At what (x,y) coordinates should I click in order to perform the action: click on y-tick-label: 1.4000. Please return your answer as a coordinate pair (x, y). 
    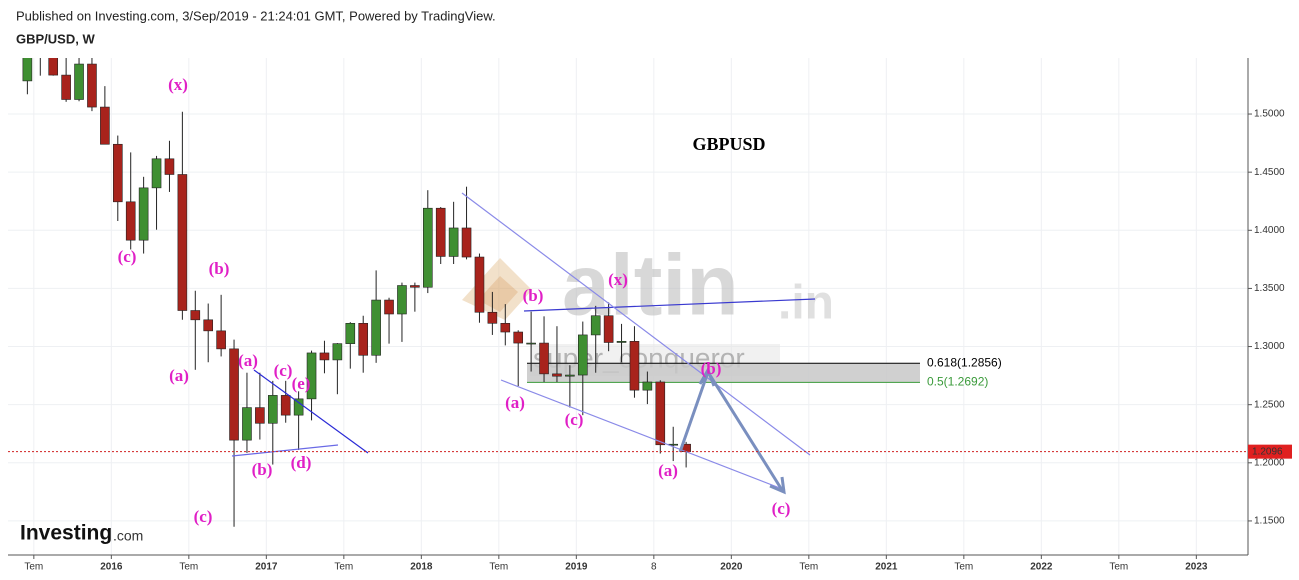
    Looking at the image, I should click on (1269, 230).